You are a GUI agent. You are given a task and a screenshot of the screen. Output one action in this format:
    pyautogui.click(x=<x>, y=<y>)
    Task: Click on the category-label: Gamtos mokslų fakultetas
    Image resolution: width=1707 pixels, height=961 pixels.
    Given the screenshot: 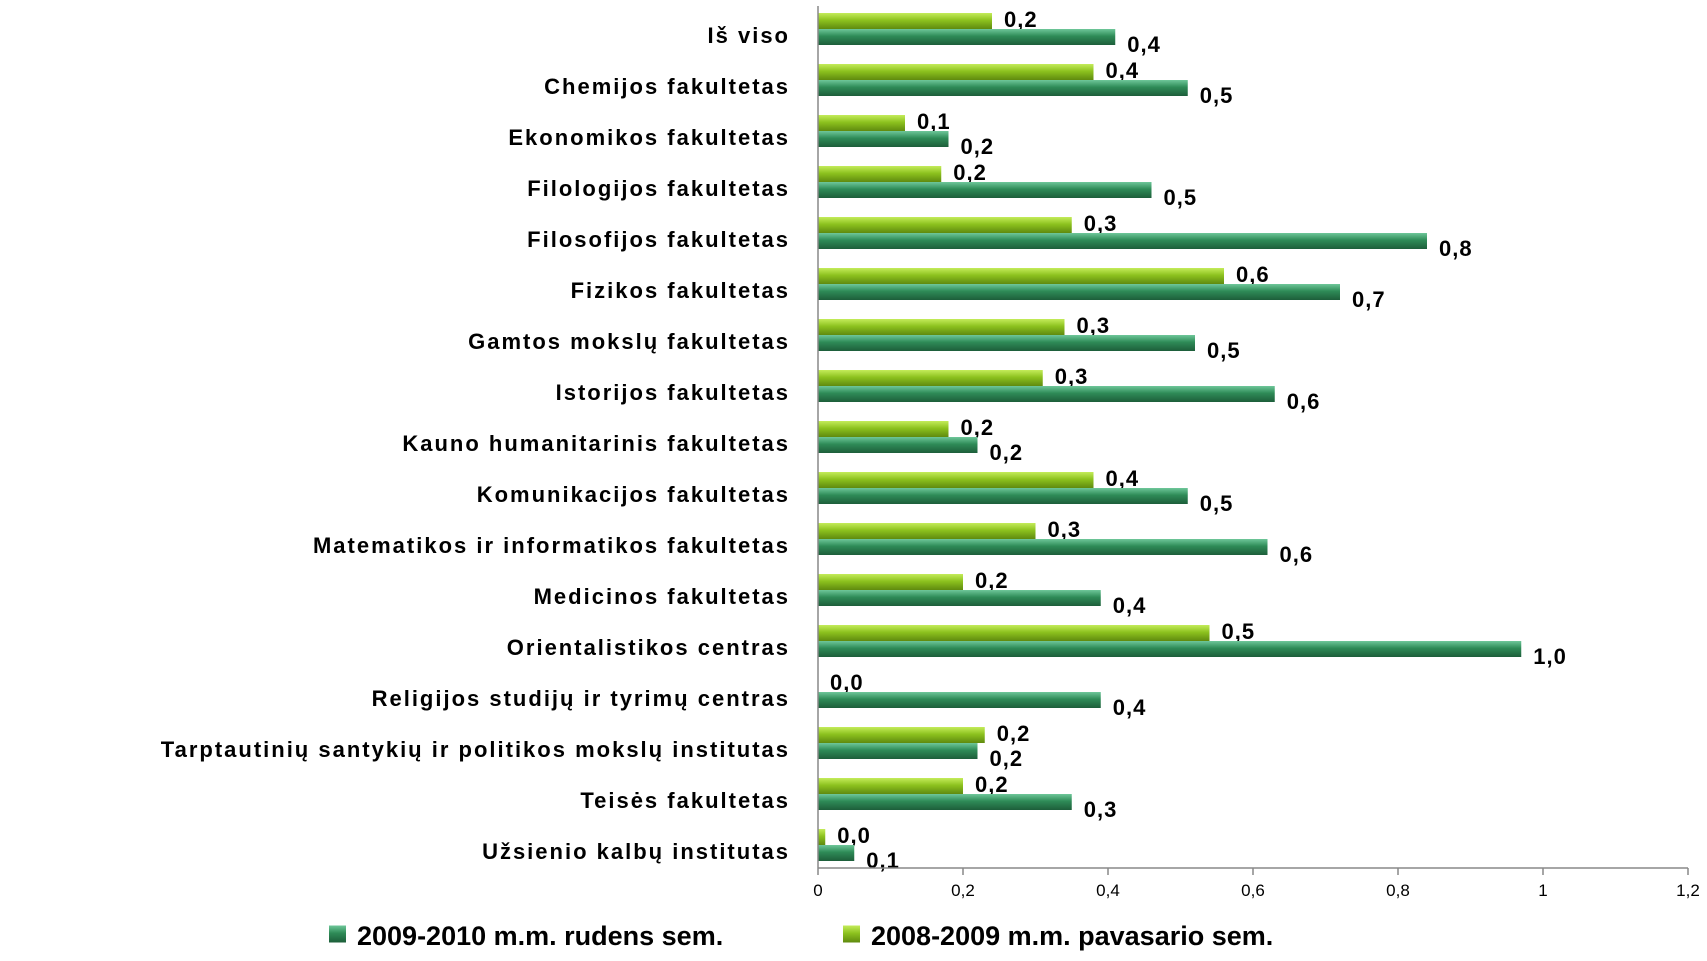 What is the action you would take?
    pyautogui.click(x=629, y=341)
    